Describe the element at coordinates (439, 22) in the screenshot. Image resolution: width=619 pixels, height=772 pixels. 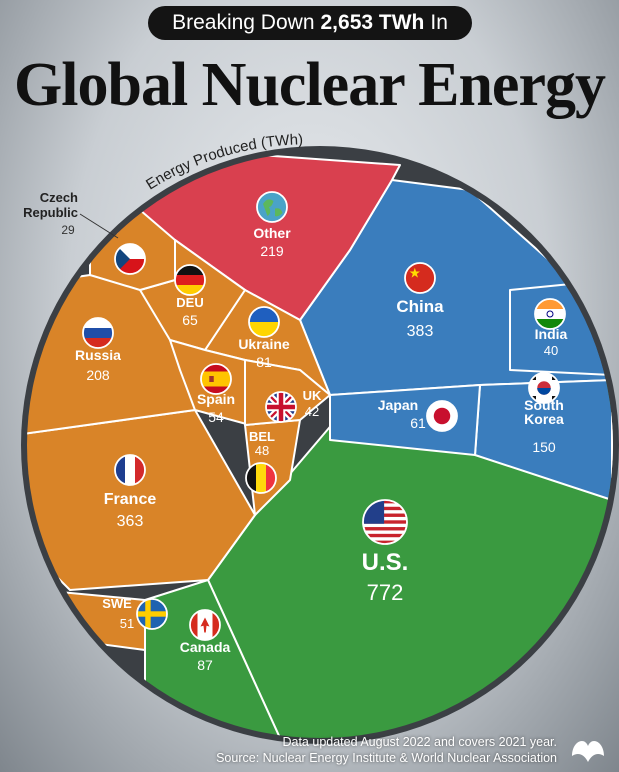
I see `pill-suffix: In` at that location.